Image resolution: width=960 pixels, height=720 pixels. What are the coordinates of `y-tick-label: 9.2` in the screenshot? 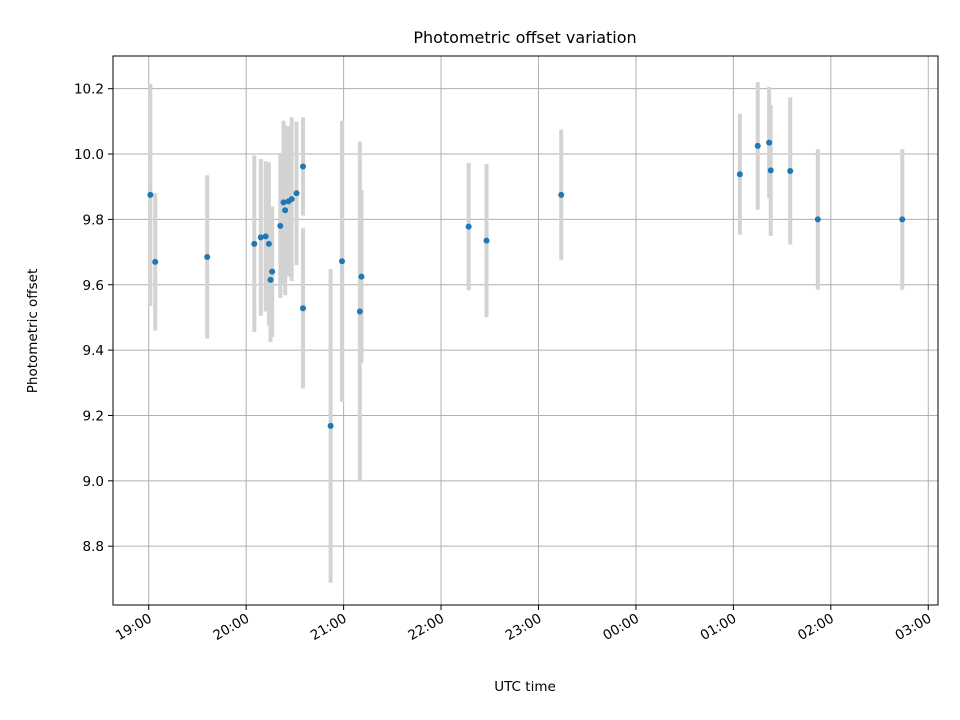 It's located at (93, 416).